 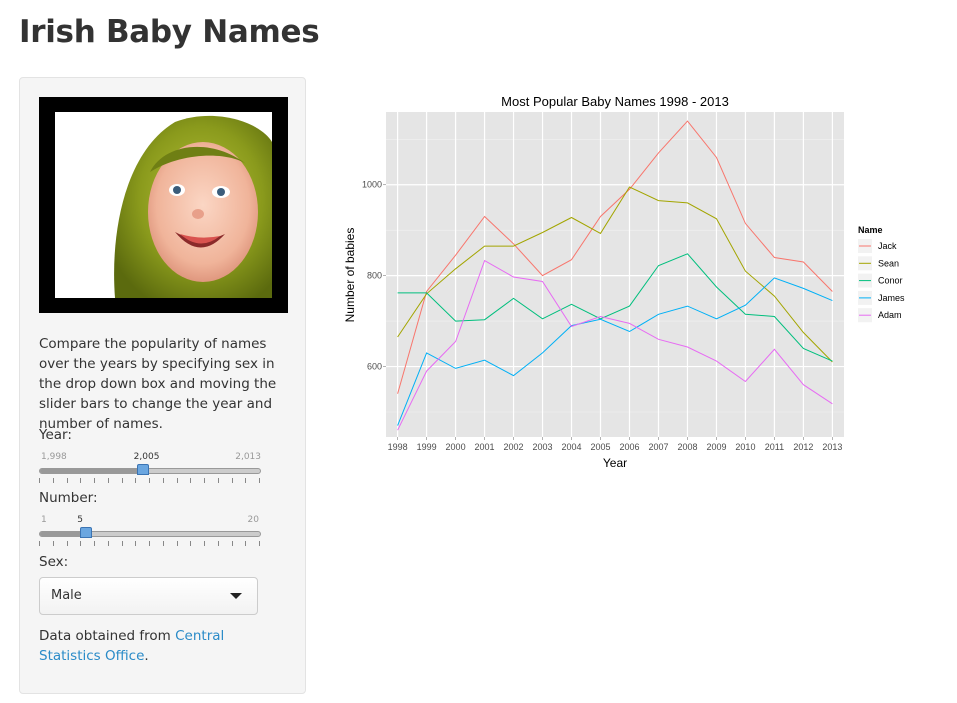 I want to click on x-tick-label: 2002, so click(x=514, y=447).